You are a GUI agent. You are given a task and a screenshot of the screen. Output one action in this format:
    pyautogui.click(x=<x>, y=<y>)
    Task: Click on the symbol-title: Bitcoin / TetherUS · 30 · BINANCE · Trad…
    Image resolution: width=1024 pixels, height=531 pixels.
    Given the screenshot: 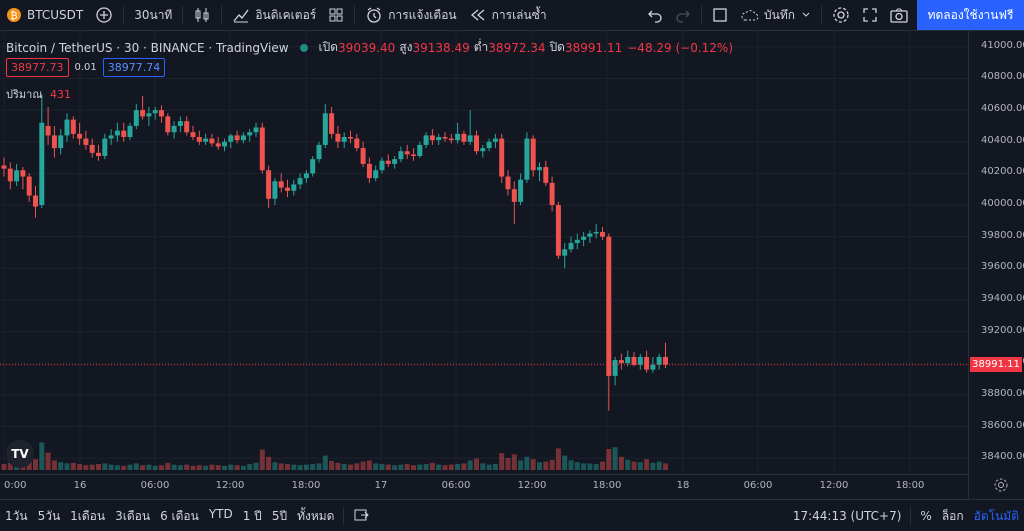 What is the action you would take?
    pyautogui.click(x=147, y=47)
    